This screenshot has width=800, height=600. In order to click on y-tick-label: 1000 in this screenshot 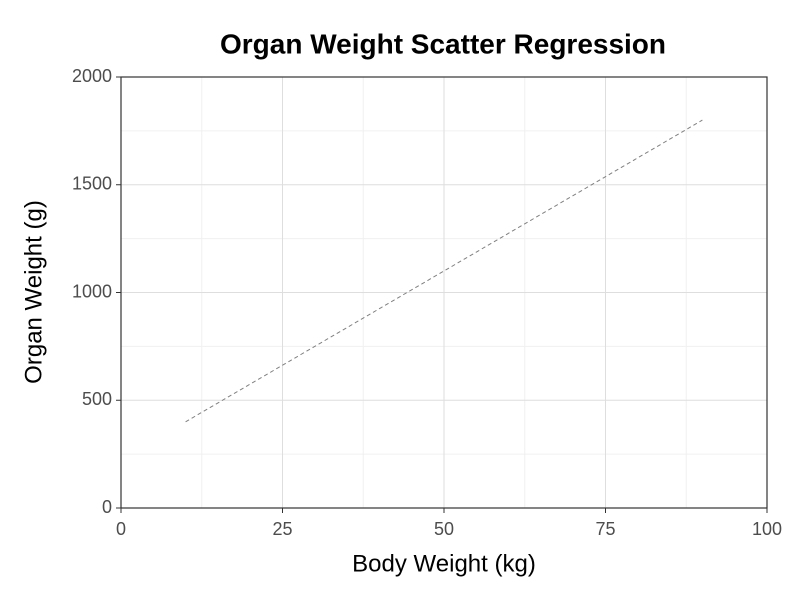, I will do `click(92, 291)`.